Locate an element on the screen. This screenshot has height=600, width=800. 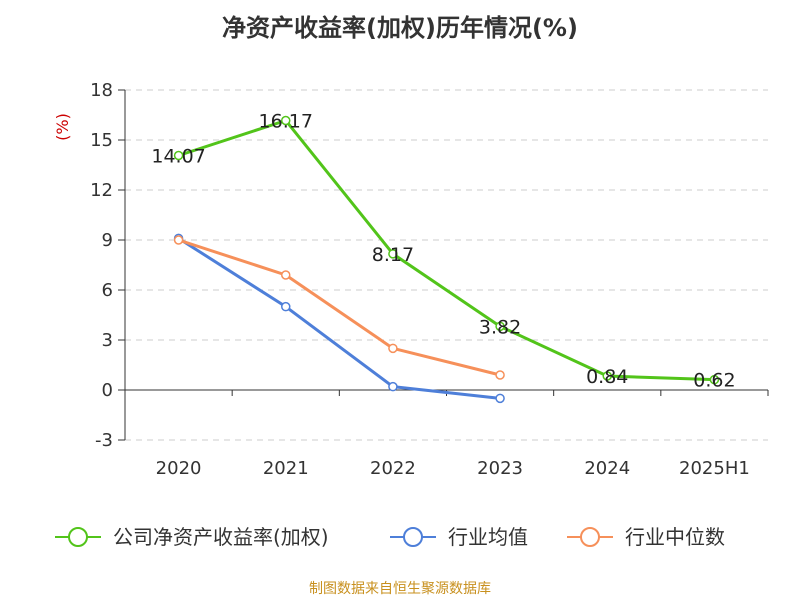
chart-title: 净资产收益率(加权)历年情况(%) is located at coordinates (400, 28).